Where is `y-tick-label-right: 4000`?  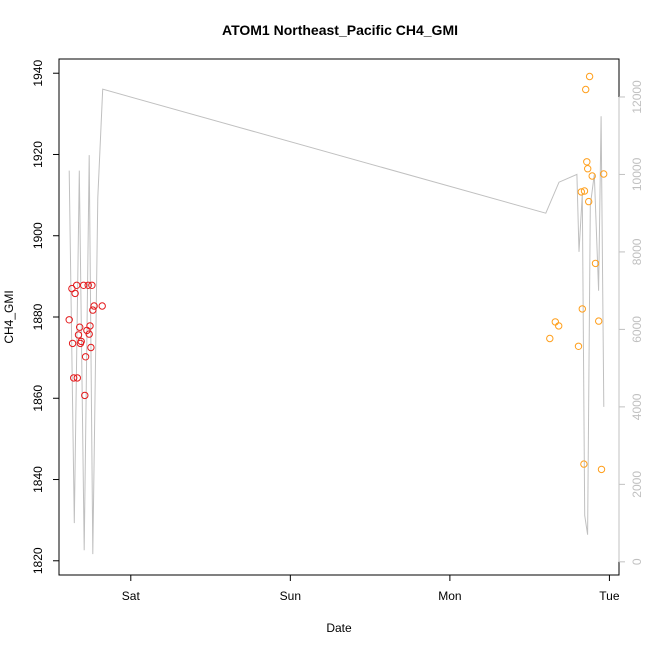
y-tick-label-right: 4000 is located at coordinates (637, 406).